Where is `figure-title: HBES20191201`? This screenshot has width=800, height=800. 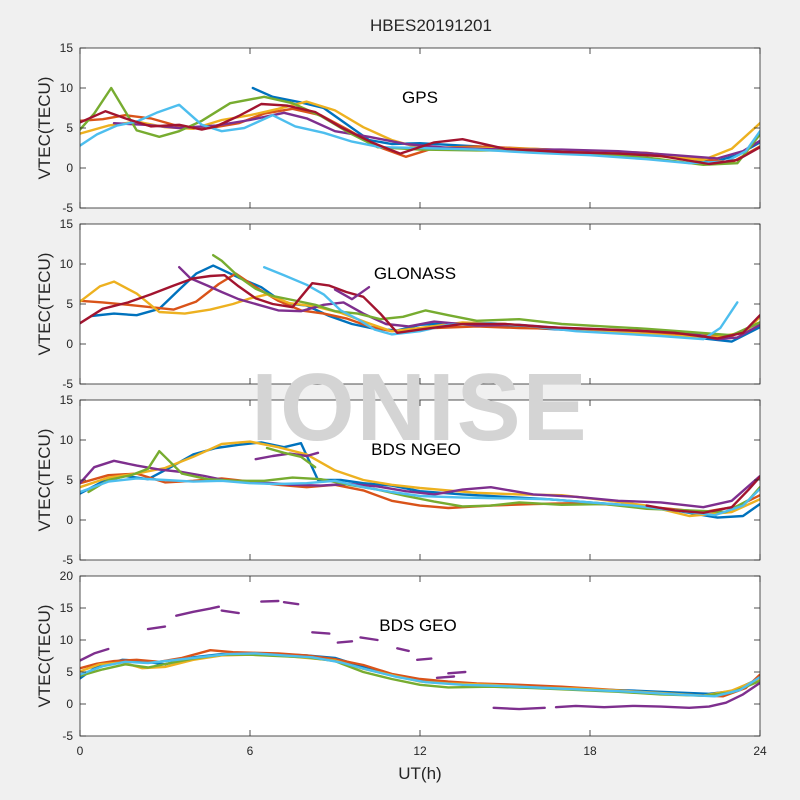
figure-title: HBES20191201 is located at coordinates (431, 25).